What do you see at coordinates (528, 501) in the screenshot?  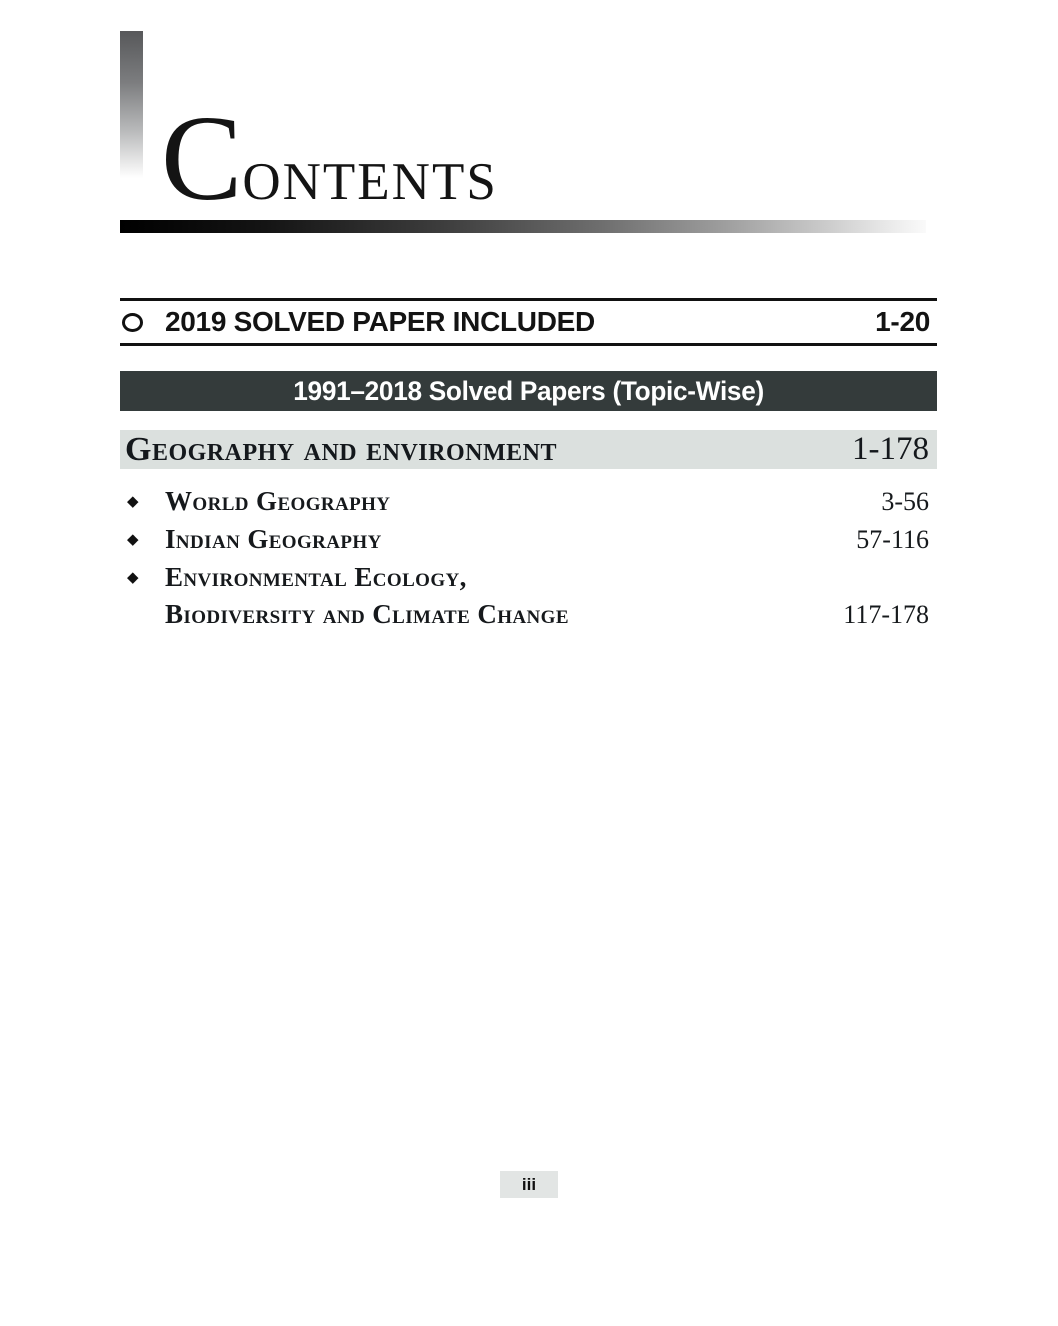 I see `toc-item-world-geography: ◆ World Geography 3-56` at bounding box center [528, 501].